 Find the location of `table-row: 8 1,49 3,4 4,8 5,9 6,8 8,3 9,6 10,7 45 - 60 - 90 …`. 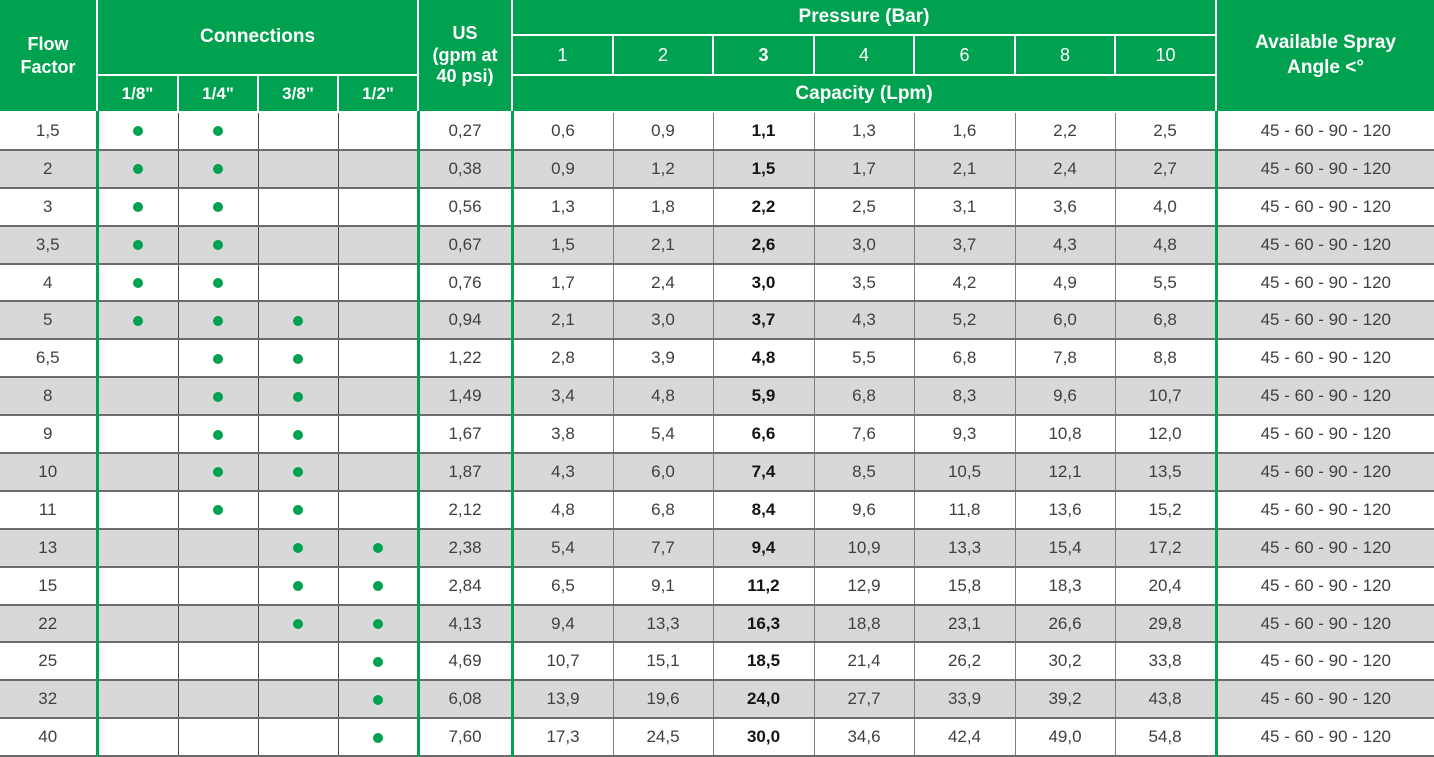

table-row: 8 1,49 3,4 4,8 5,9 6,8 8,3 9,6 10,7 45 - 60 - 90 … is located at coordinates (717, 397).